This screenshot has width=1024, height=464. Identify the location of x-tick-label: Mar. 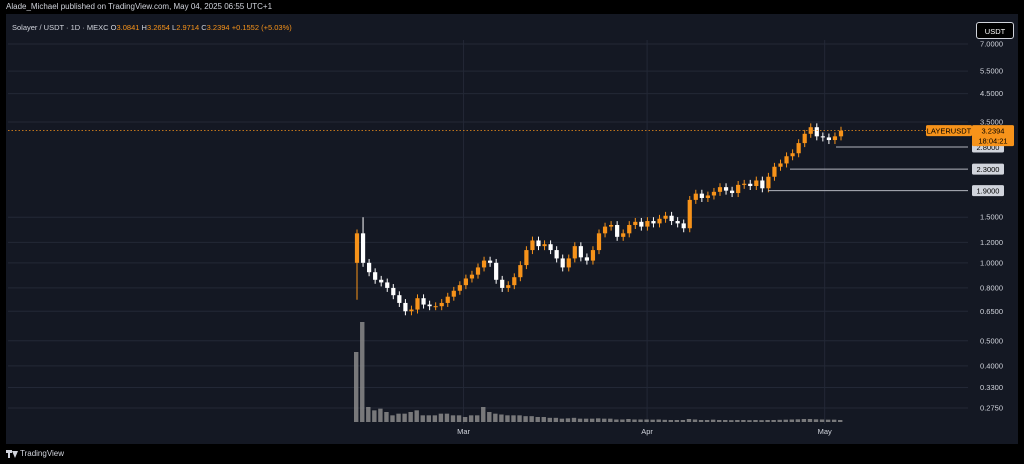
(463, 431).